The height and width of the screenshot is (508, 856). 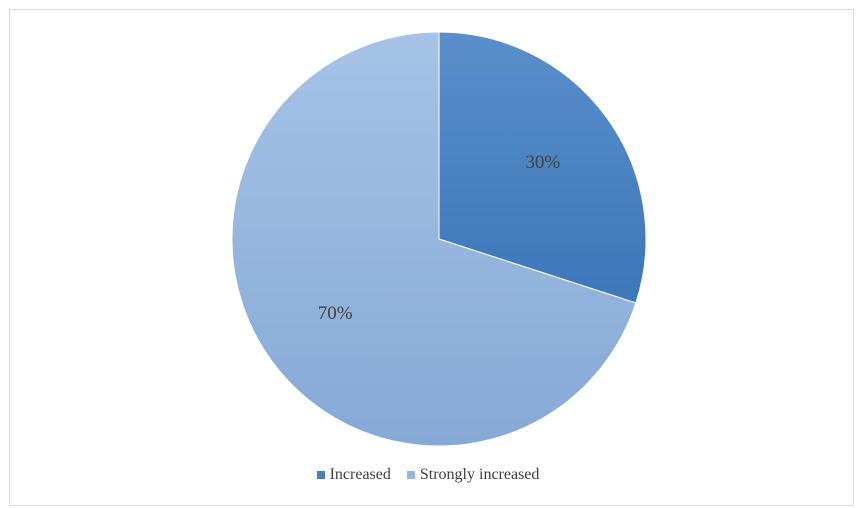 What do you see at coordinates (360, 474) in the screenshot?
I see `legend-label-increased: Increased` at bounding box center [360, 474].